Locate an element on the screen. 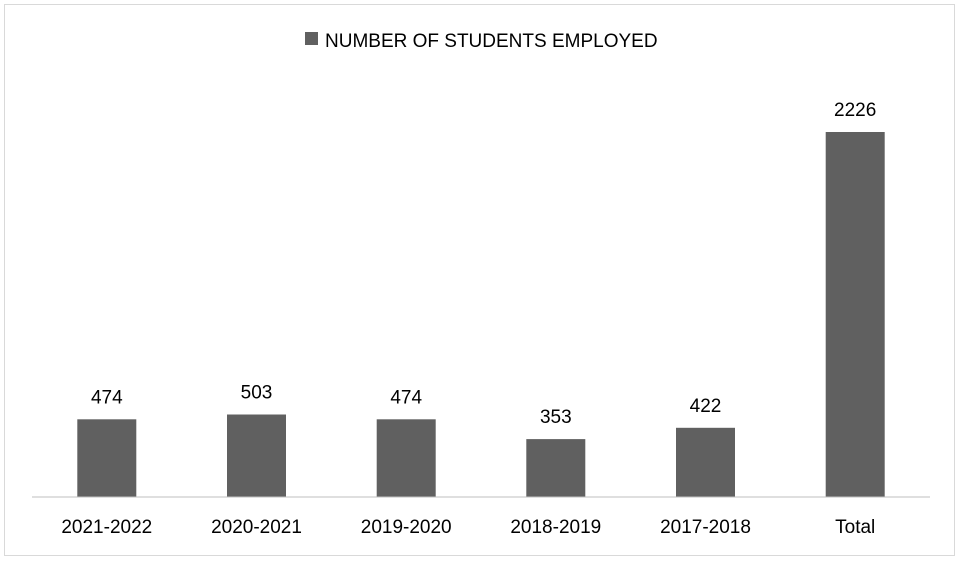 This screenshot has height=562, width=961. x-tick-label-2021-2022: 2021-2022 is located at coordinates (106, 527).